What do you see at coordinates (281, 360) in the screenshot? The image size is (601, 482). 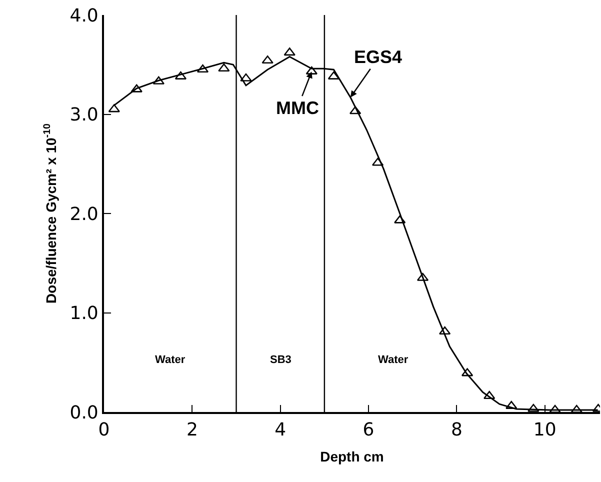 I see `annotation: SB3` at bounding box center [281, 360].